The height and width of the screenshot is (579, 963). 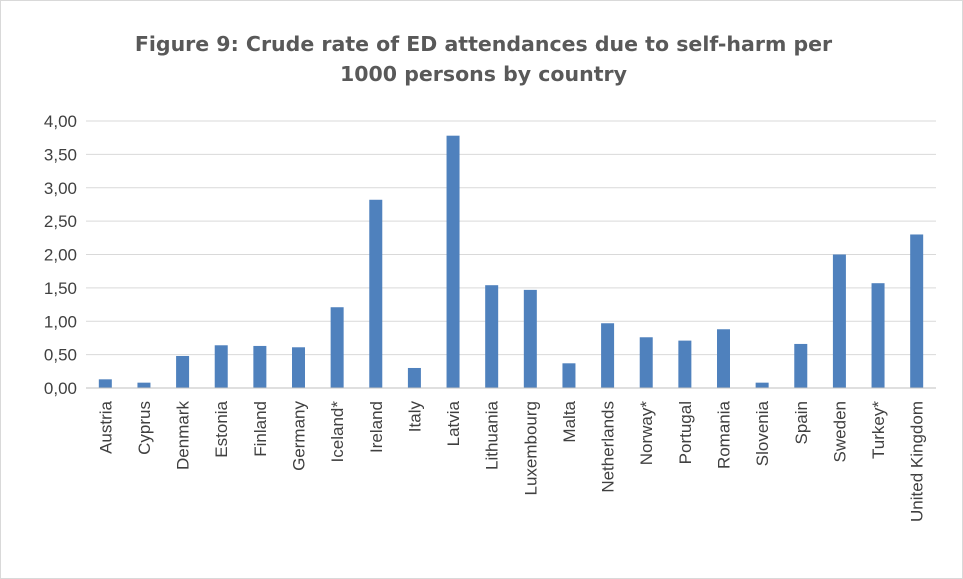 I want to click on y-tick-label: 0,50, so click(x=60, y=355).